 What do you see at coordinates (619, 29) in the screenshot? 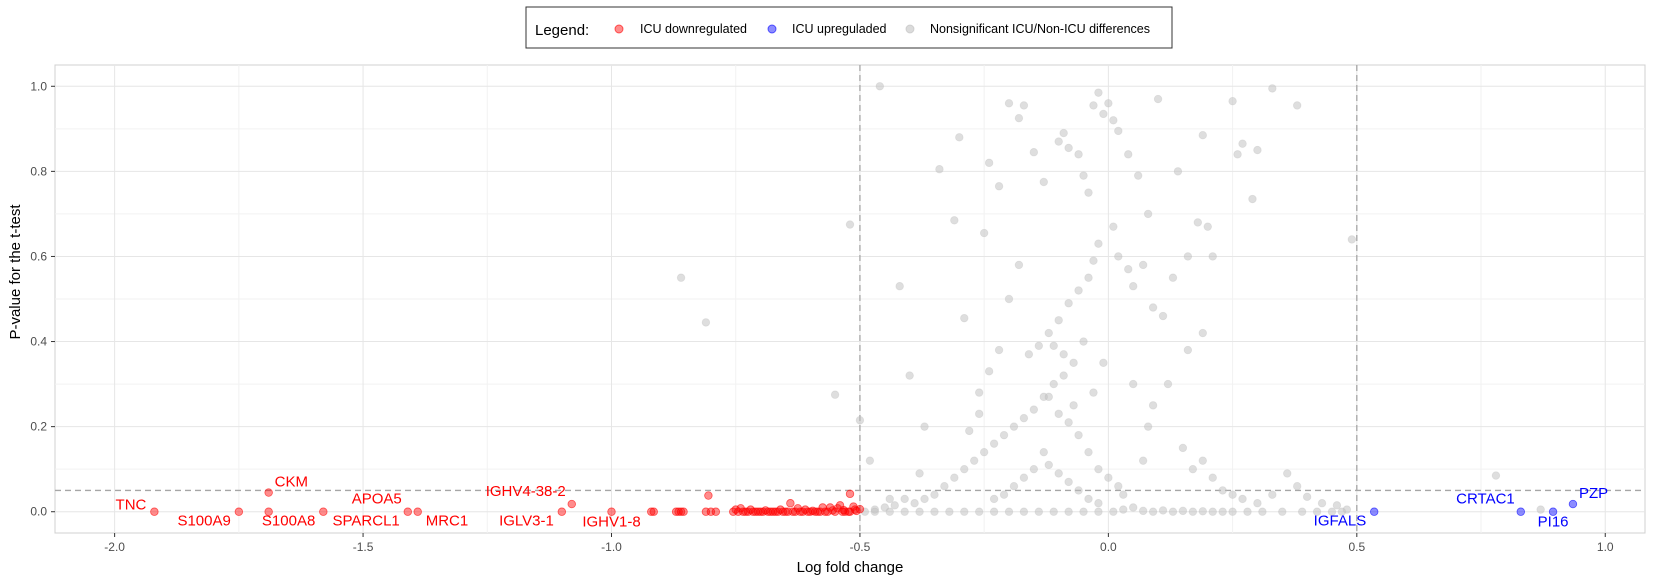
I see `legend-swatch-down` at bounding box center [619, 29].